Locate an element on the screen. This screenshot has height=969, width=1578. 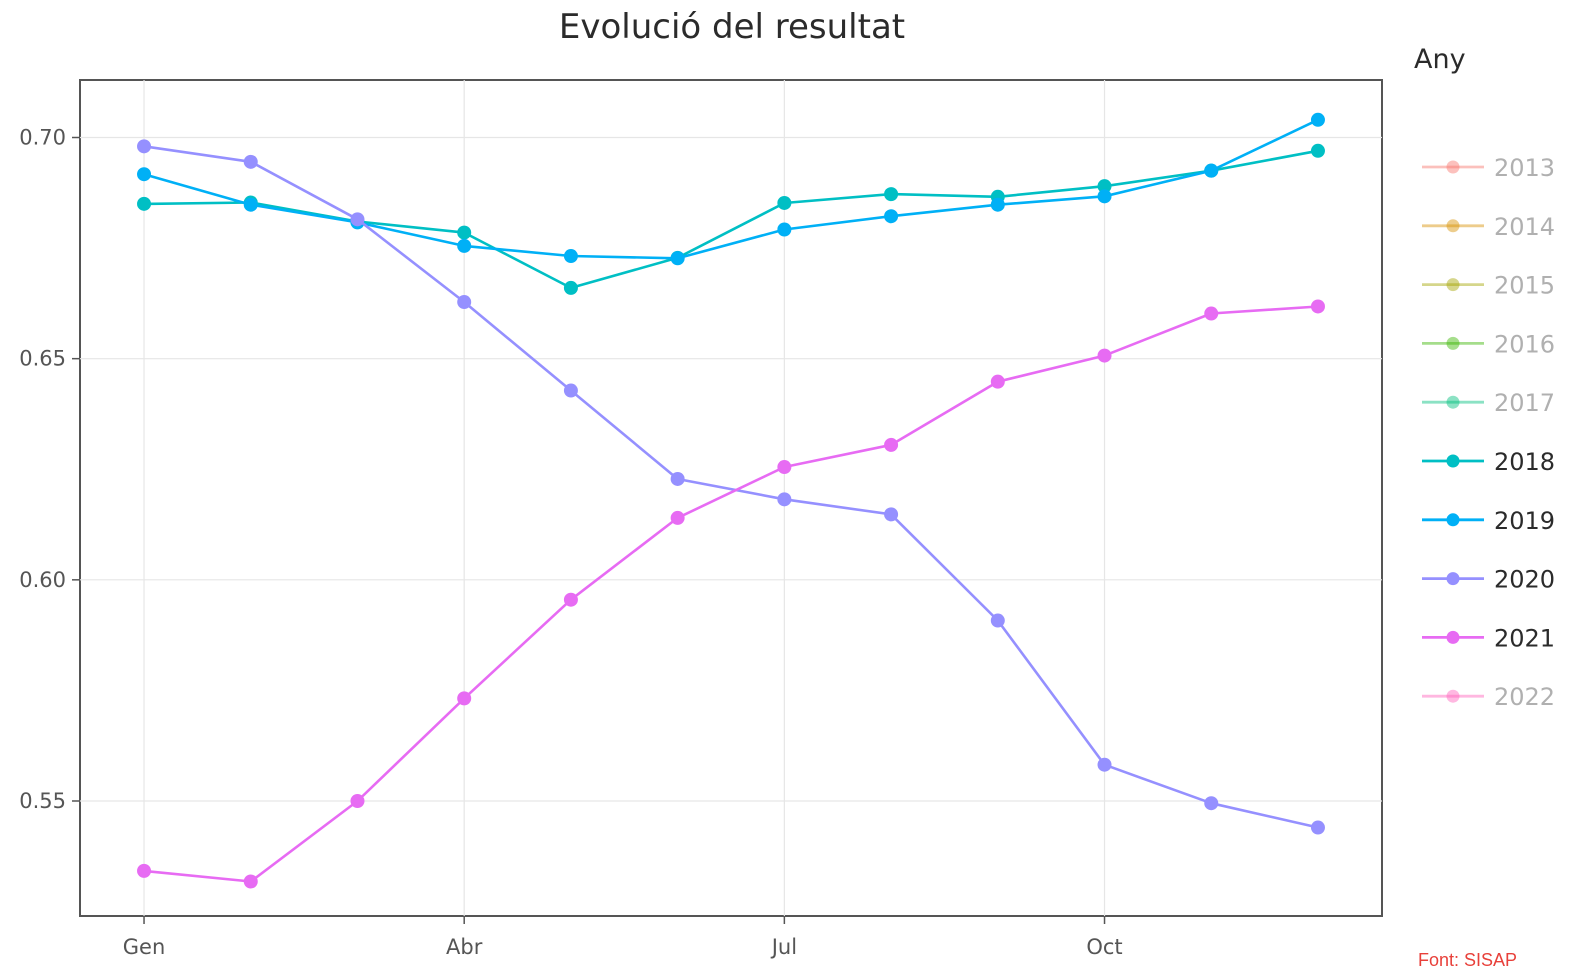
series-line-2019 is located at coordinates (731, 189).